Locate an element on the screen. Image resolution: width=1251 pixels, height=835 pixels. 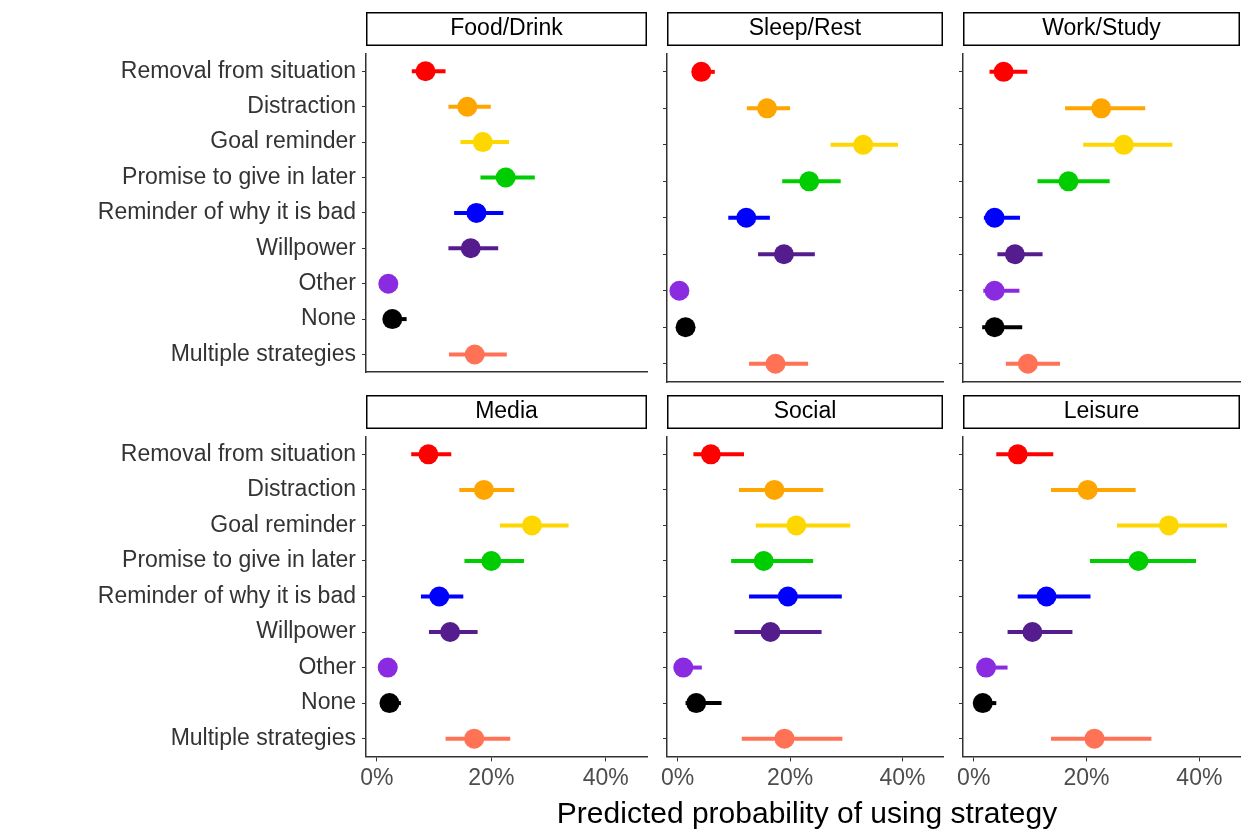
chart-title: Food/Drink is located at coordinates (507, 27).